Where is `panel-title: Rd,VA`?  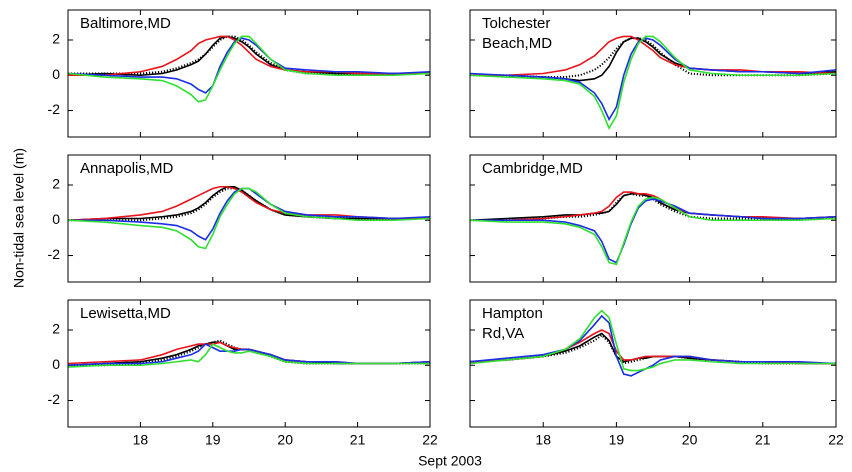
panel-title: Rd,VA is located at coordinates (503, 333).